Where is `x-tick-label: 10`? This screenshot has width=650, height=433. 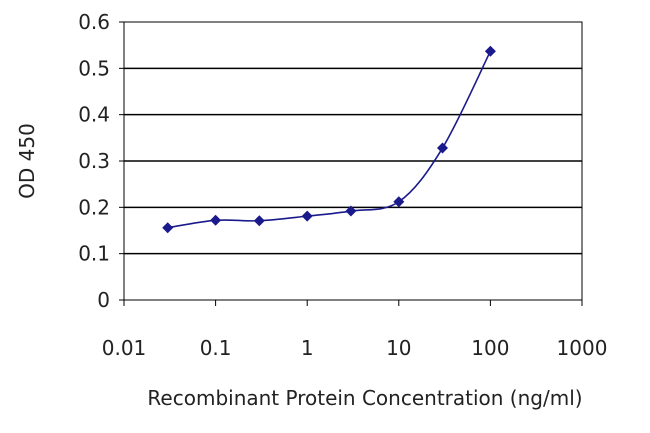
x-tick-label: 10 is located at coordinates (398, 348).